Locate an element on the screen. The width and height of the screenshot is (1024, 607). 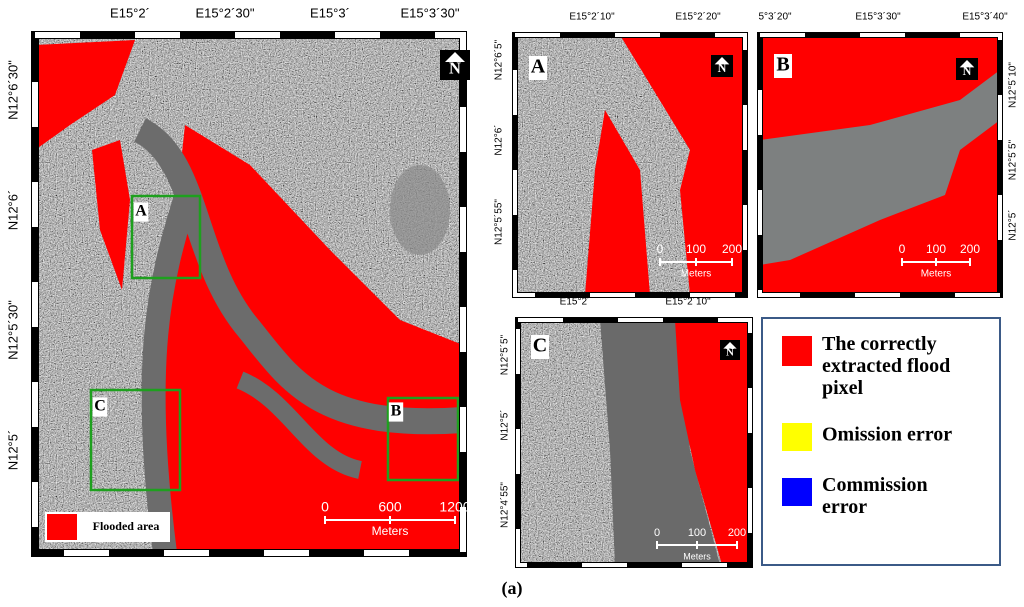
coord-label: N12°6´30" is located at coordinates (12, 90).